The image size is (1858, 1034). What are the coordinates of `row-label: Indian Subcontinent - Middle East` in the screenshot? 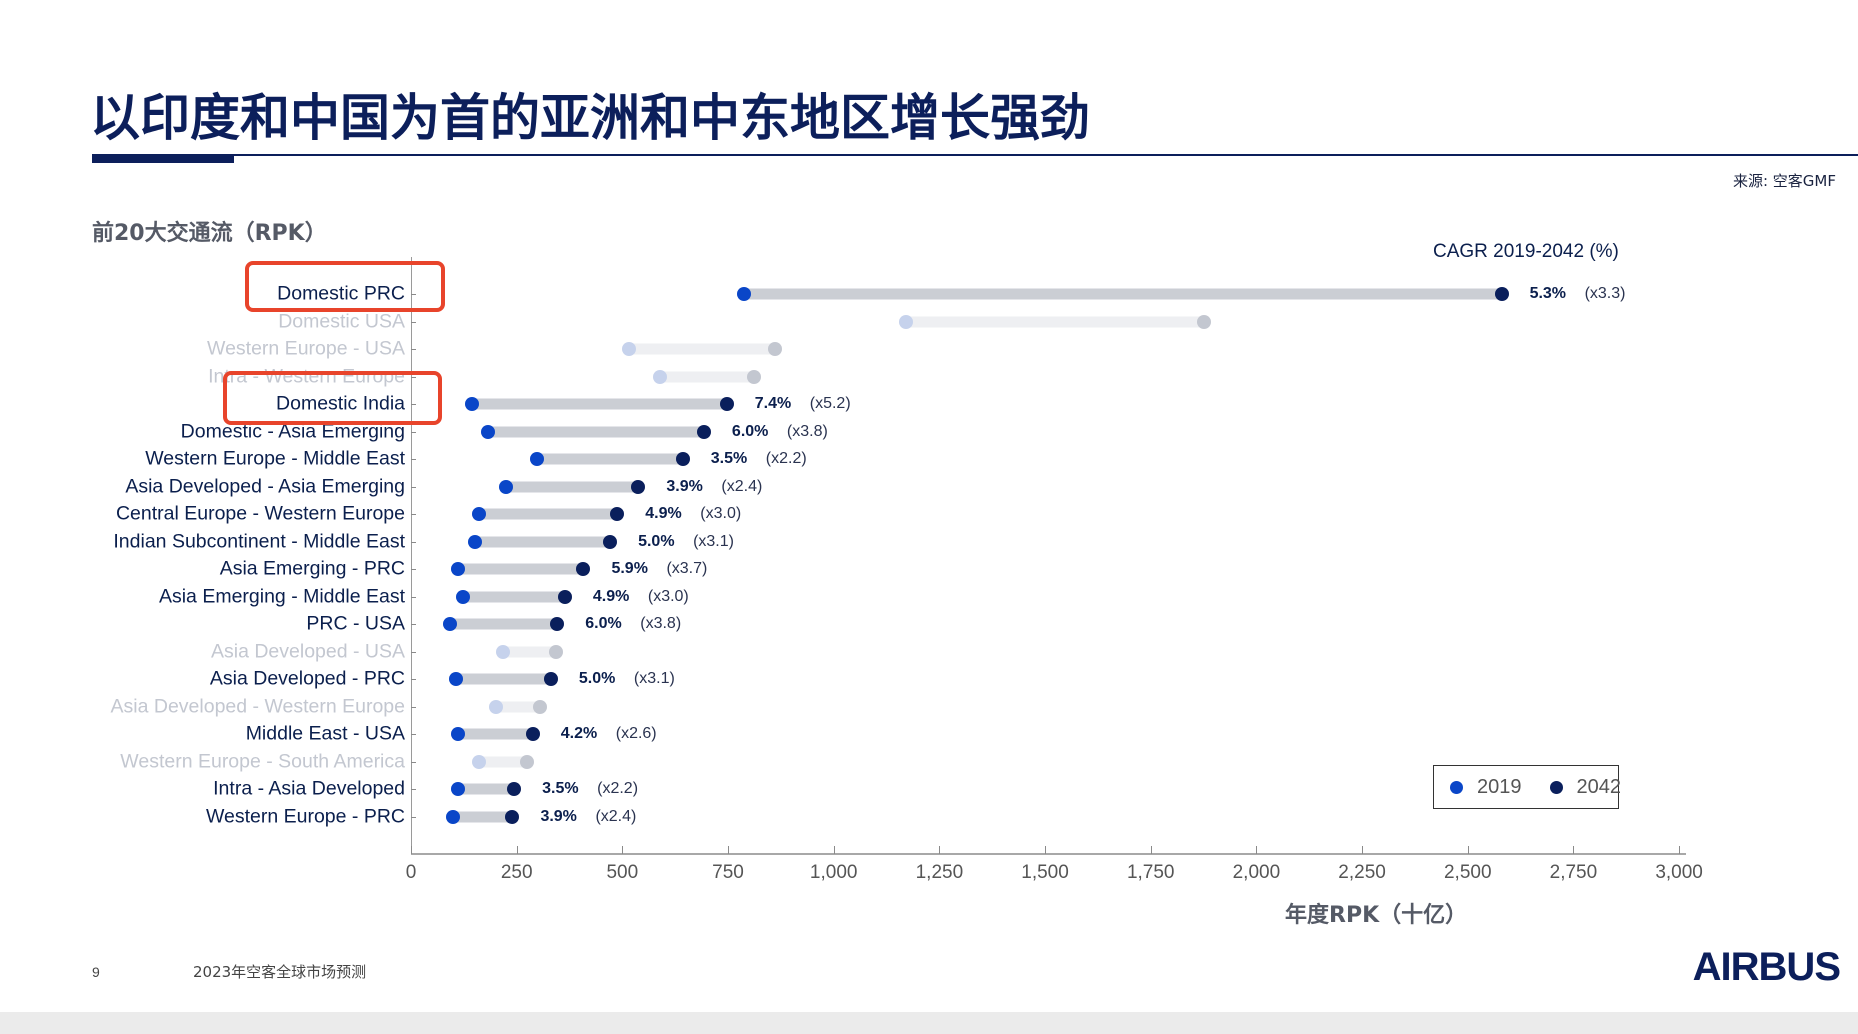 It's located at (259, 541).